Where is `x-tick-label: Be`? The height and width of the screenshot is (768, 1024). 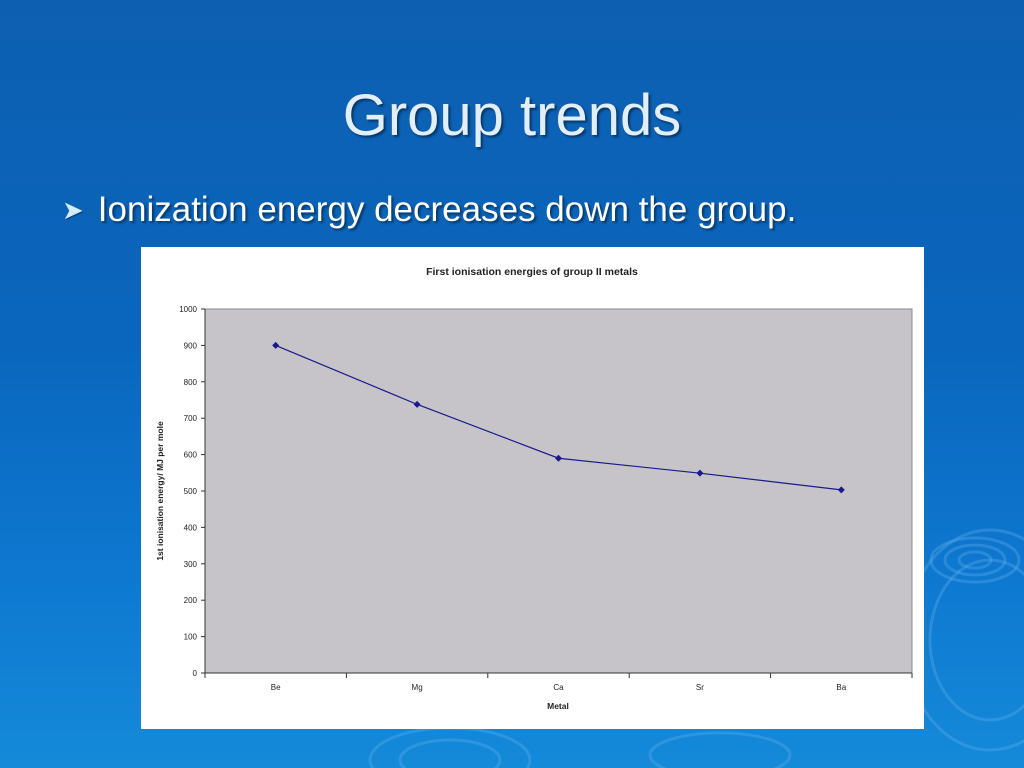
x-tick-label: Be is located at coordinates (276, 687).